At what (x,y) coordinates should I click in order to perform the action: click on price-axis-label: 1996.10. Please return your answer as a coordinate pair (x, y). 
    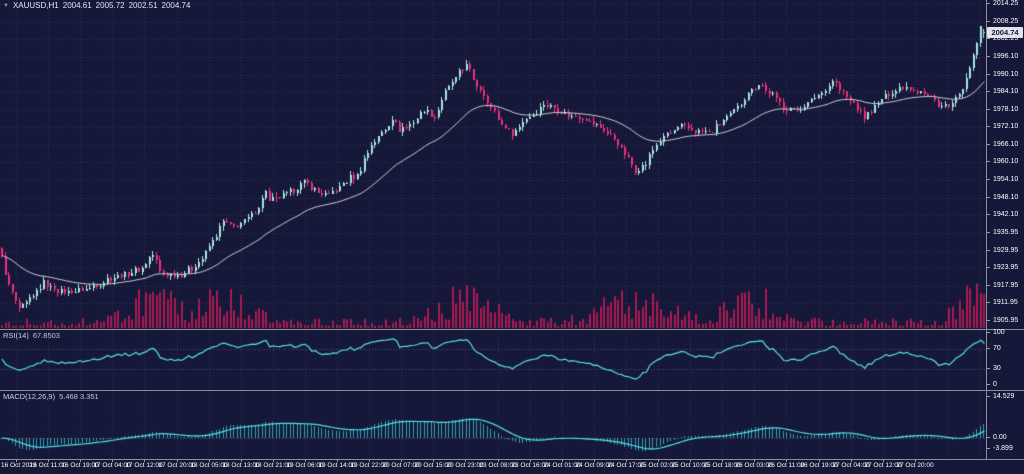
    Looking at the image, I should click on (1002, 57).